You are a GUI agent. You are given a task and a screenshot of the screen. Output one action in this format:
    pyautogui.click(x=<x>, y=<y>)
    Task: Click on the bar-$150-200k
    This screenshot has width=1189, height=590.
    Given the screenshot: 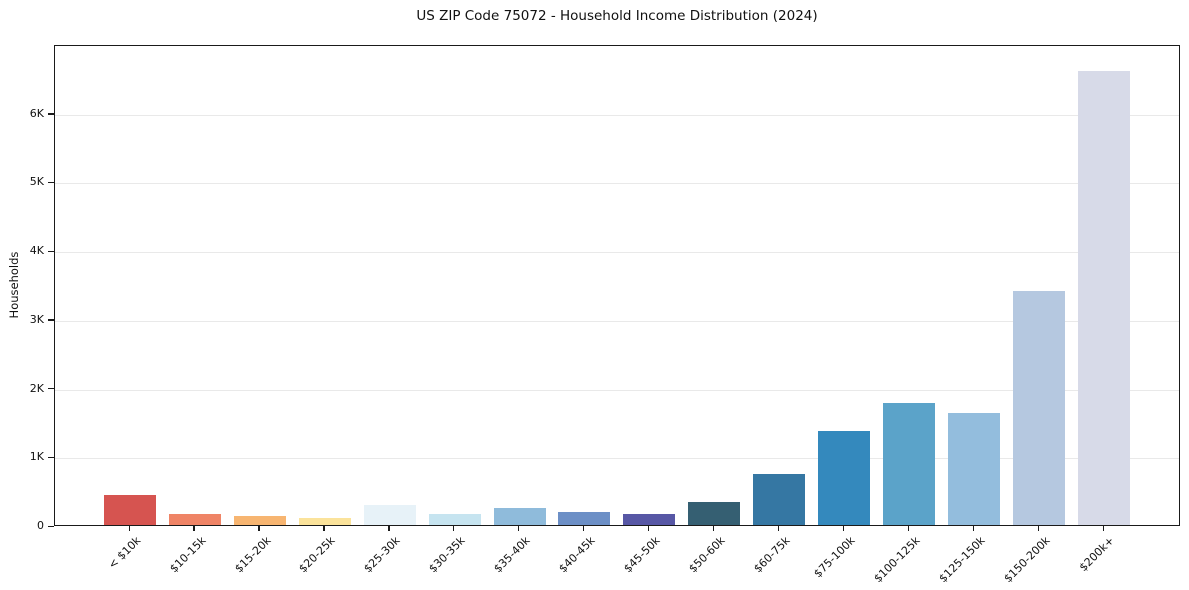 What is the action you would take?
    pyautogui.click(x=1038, y=407)
    